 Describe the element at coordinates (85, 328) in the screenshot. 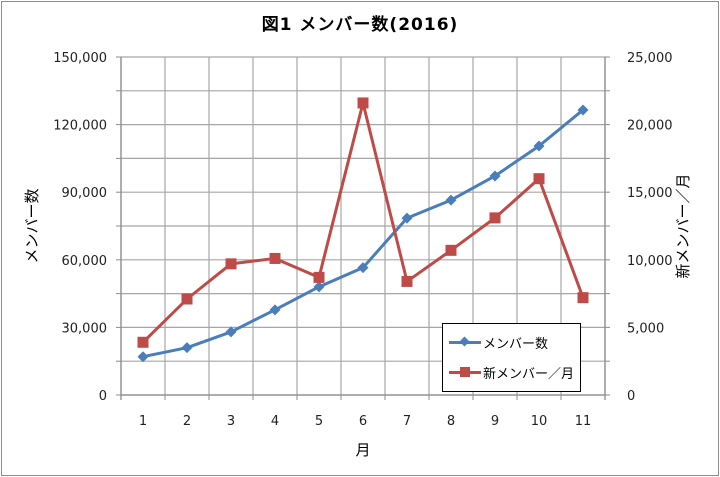

I see `y-tick-label: 30,000` at that location.